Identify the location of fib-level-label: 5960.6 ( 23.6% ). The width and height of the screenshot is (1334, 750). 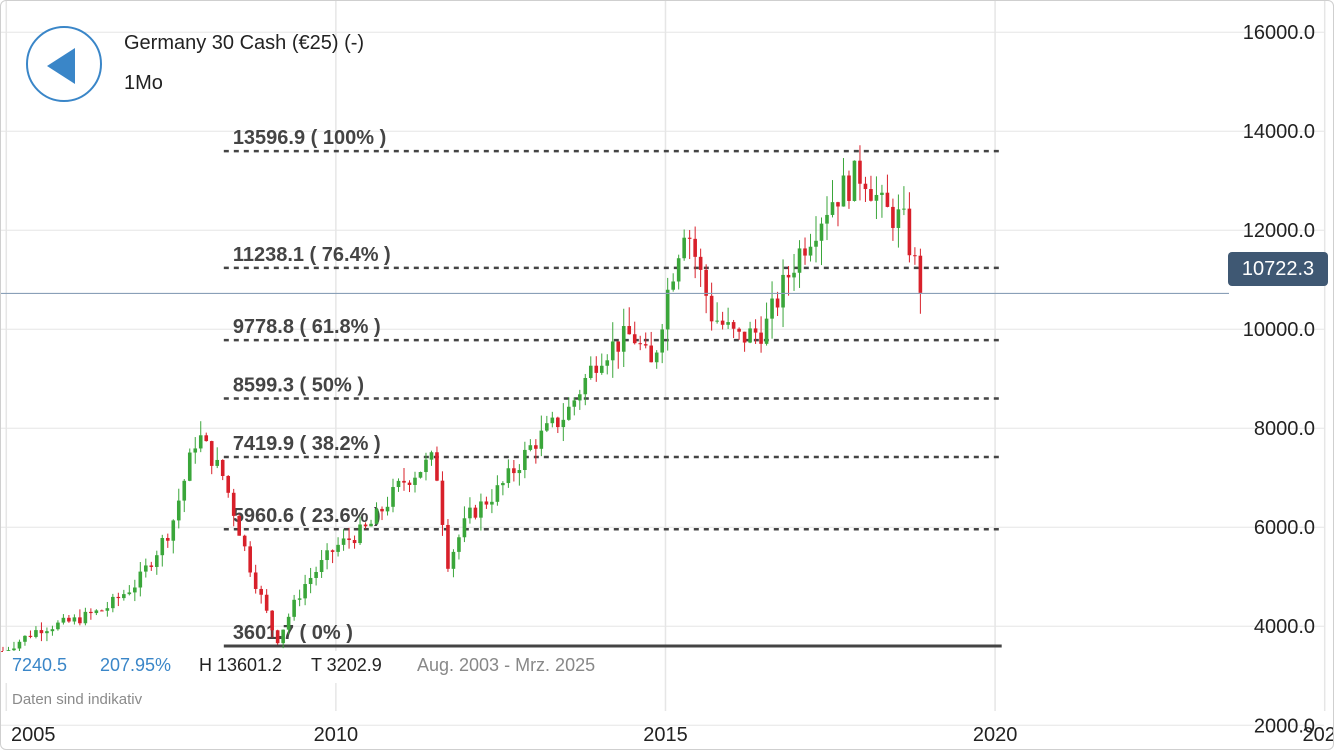
(307, 516).